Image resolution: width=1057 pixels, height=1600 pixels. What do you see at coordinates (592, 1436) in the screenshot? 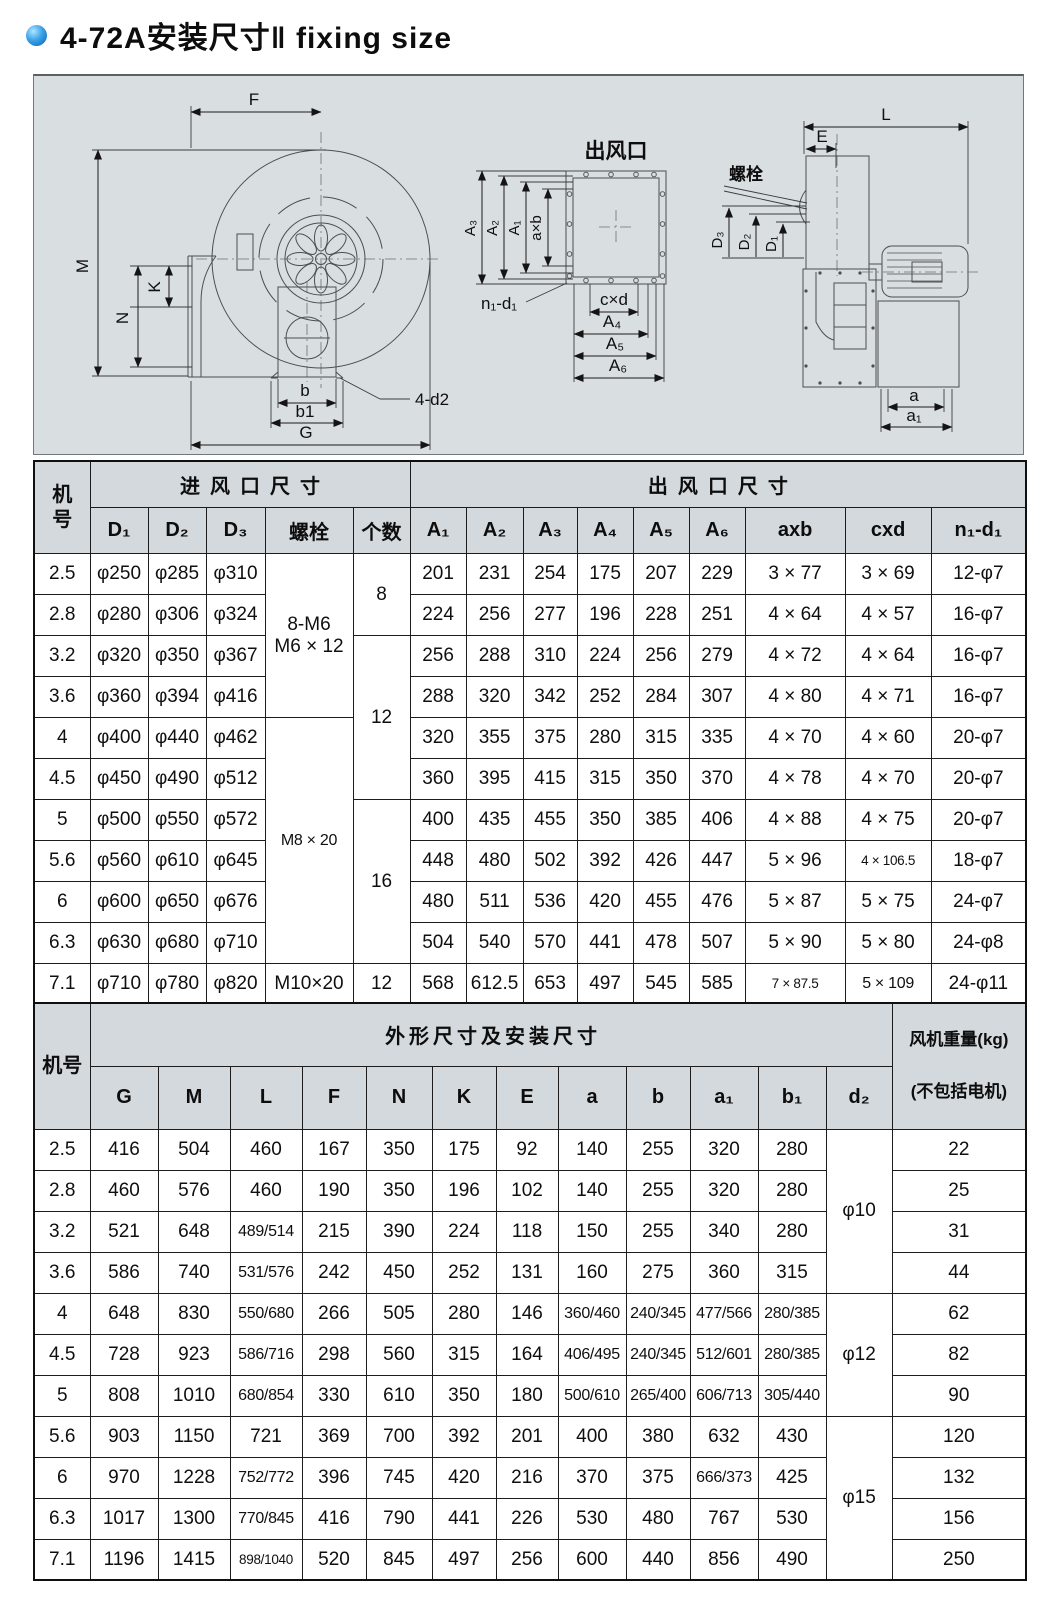
I see `table-cell: 400` at bounding box center [592, 1436].